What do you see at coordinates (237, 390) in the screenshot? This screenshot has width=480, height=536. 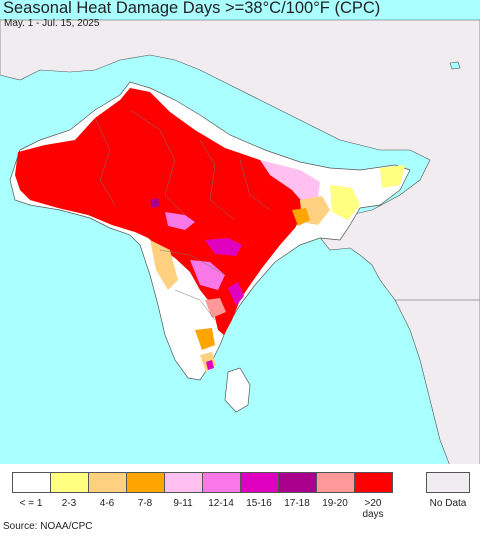 I see `sri-lanka` at bounding box center [237, 390].